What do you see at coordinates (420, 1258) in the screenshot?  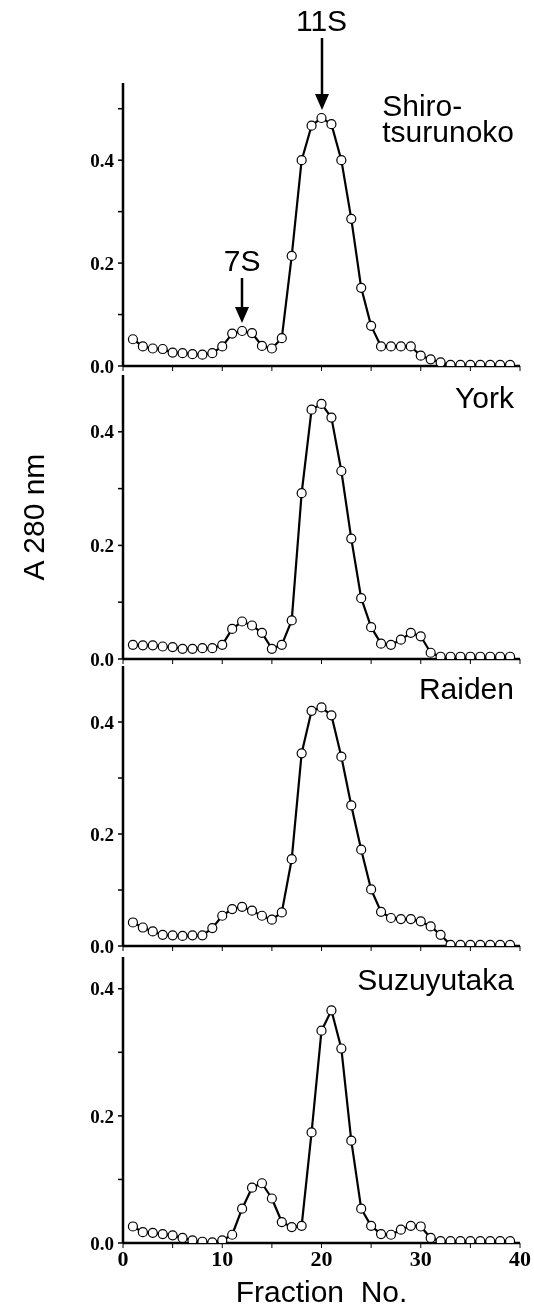 I see `x-tick-label: 30` at bounding box center [420, 1258].